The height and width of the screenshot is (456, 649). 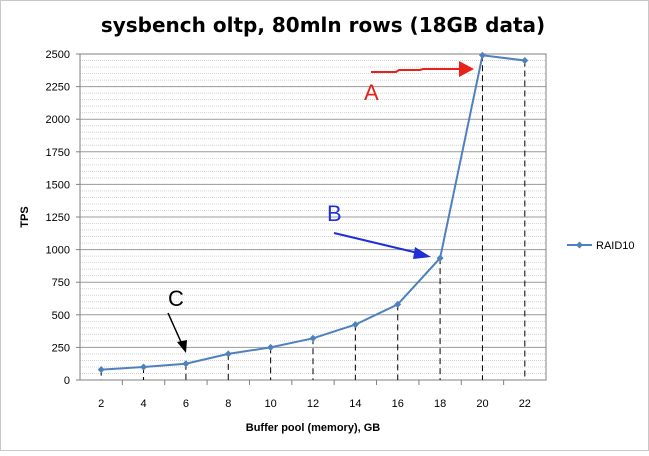 I want to click on y-tick-label: 2250, so click(x=58, y=88).